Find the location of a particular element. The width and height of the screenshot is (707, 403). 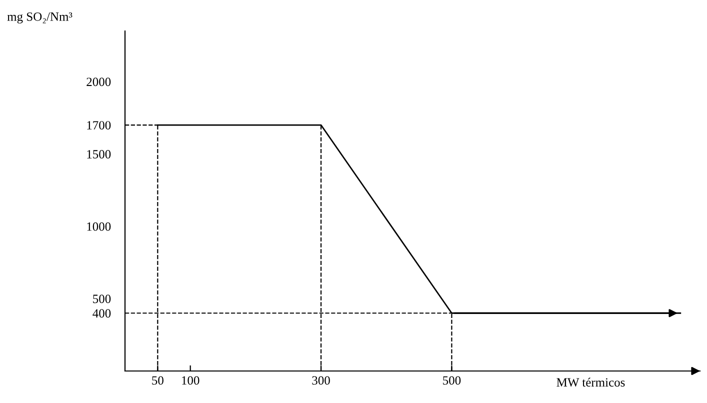

y-axis-title: mg SO₂/Nm³ is located at coordinates (39, 18).